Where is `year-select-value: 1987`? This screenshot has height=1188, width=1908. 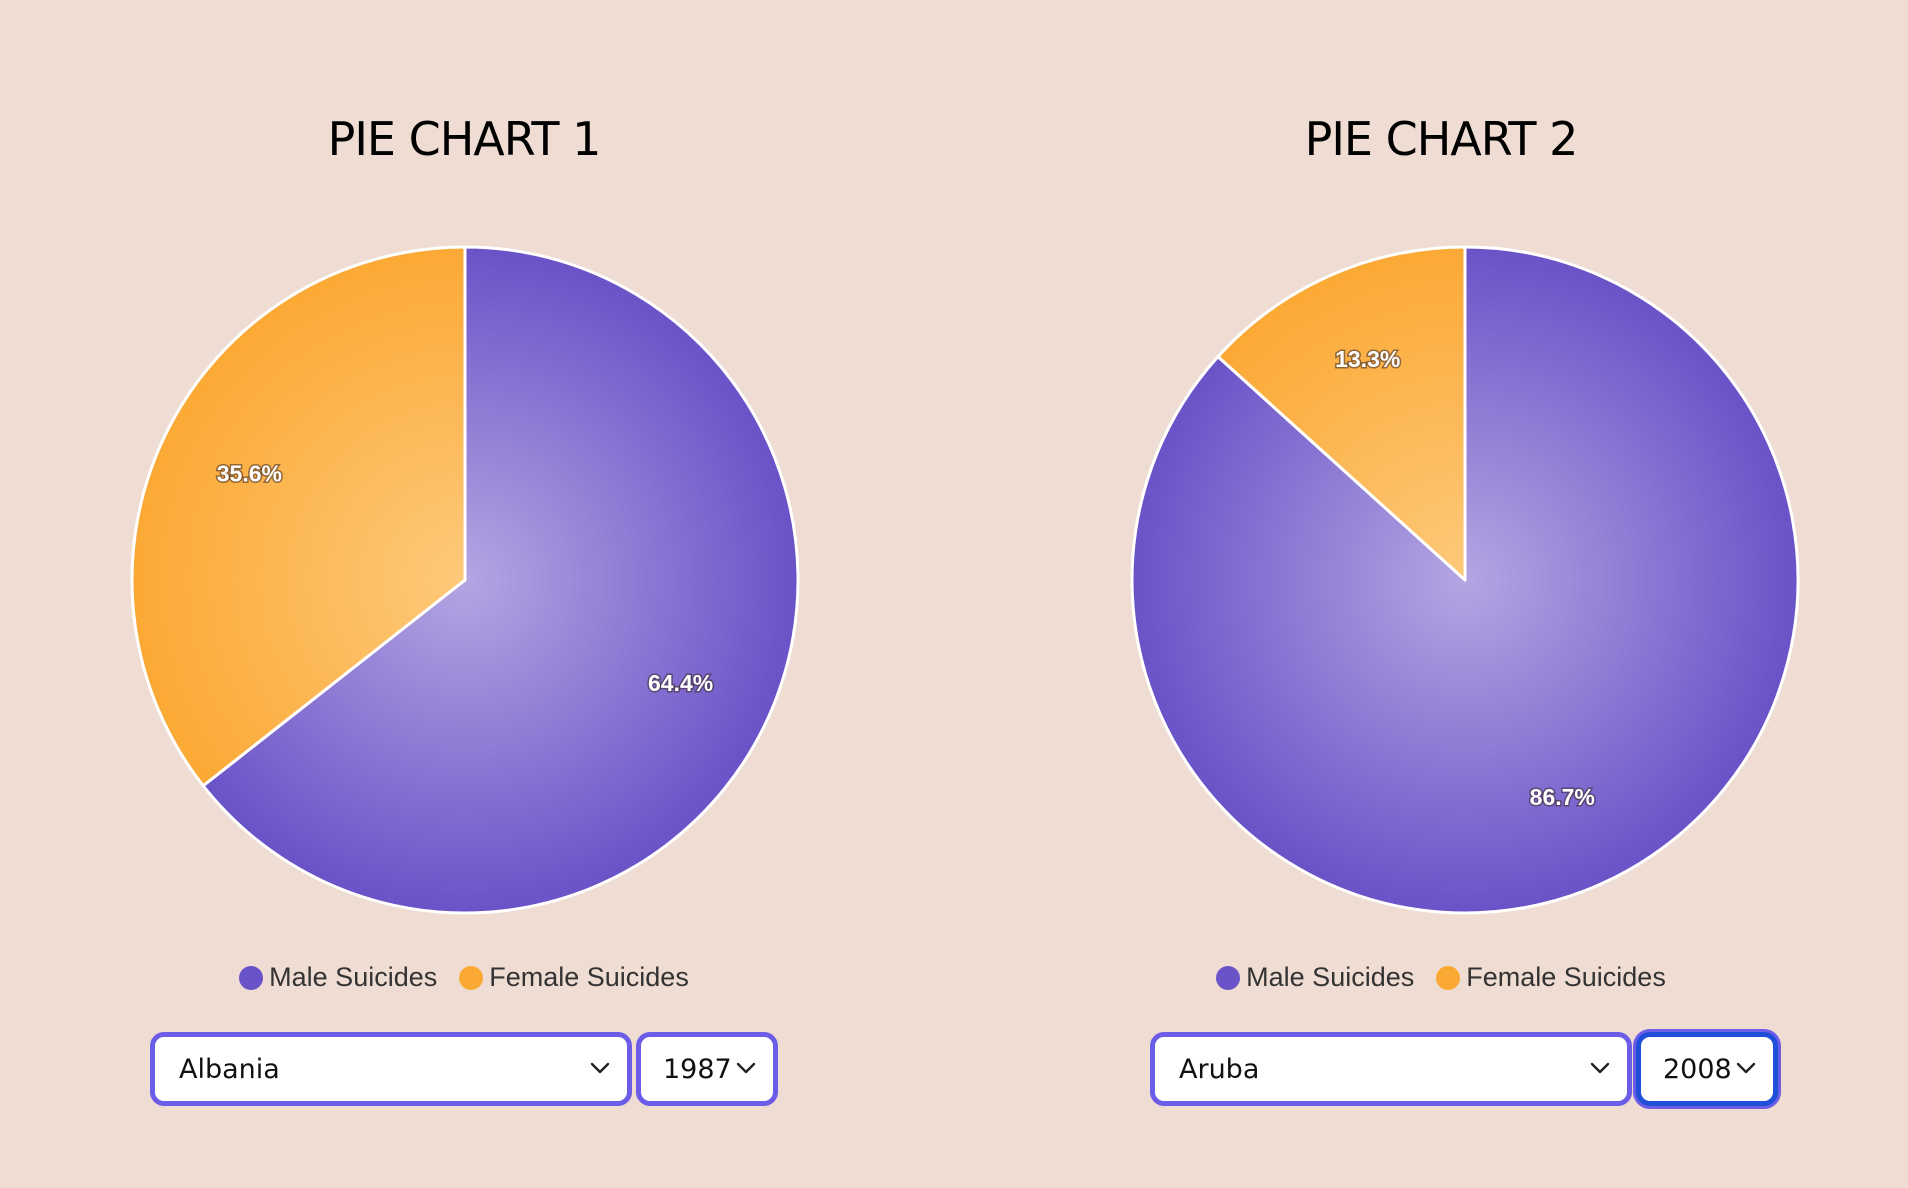
year-select-value: 1987 is located at coordinates (697, 1069).